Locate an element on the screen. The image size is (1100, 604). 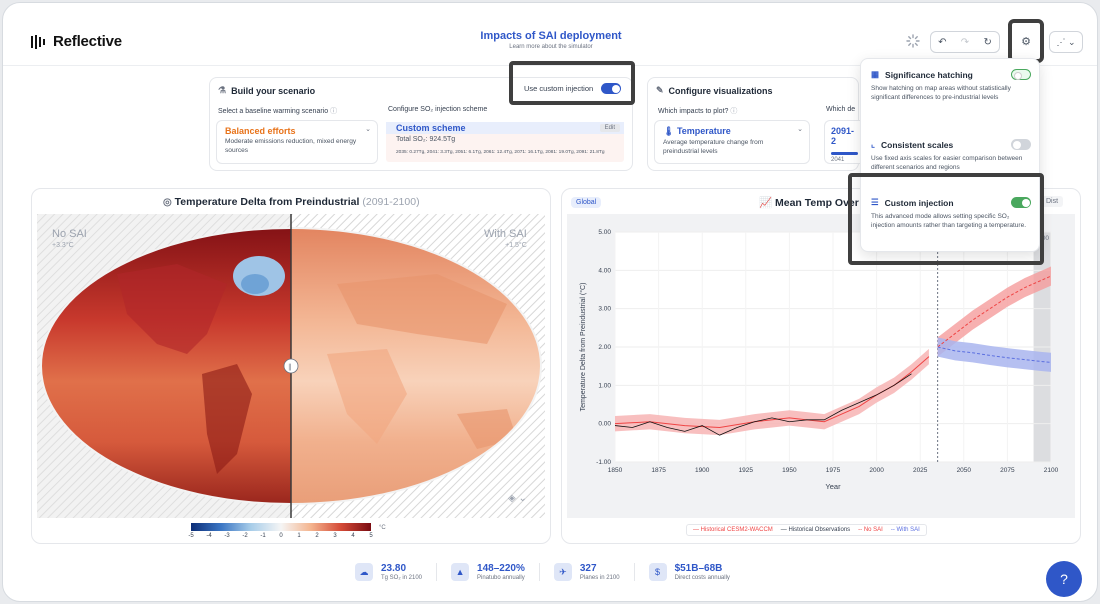
stat-pinatubo-label: Pinatubo annually is located at coordinates (501, 578).